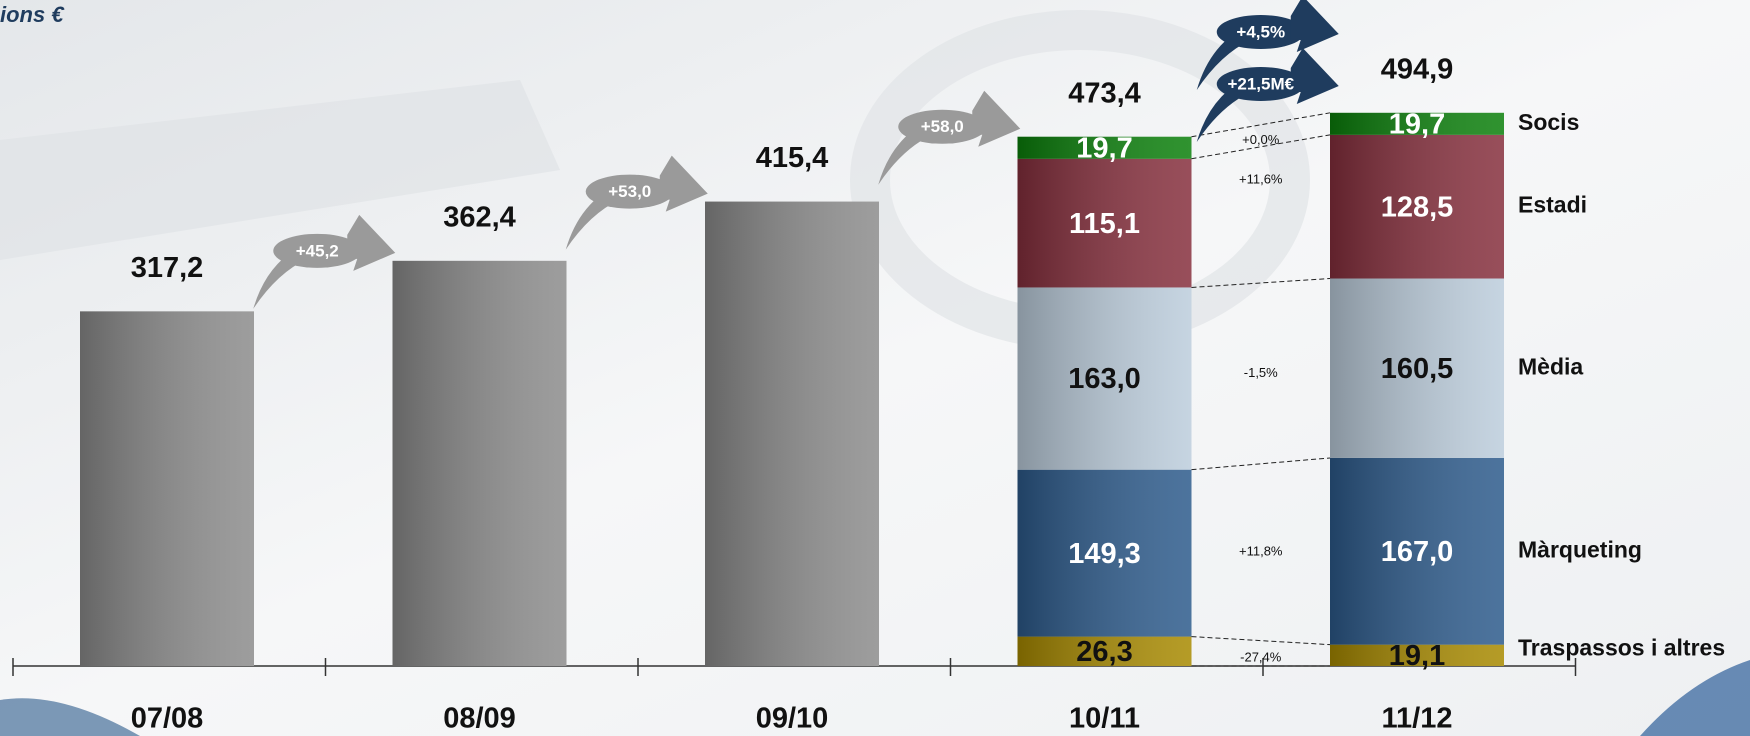  I want to click on total-label: 362,4, so click(479, 217).